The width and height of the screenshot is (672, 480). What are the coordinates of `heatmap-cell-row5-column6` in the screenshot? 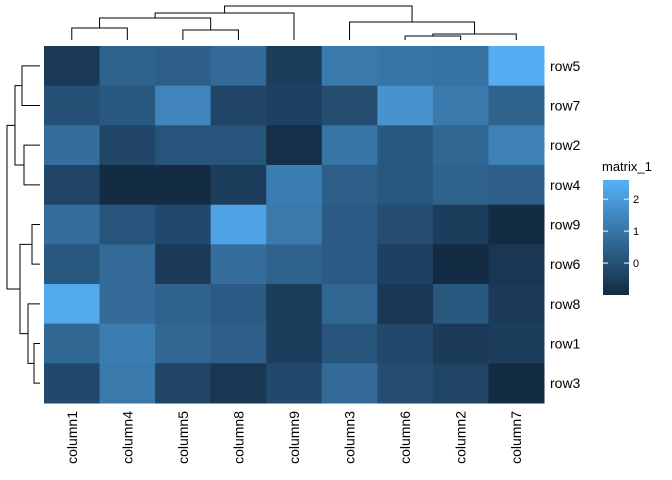 It's located at (405, 66).